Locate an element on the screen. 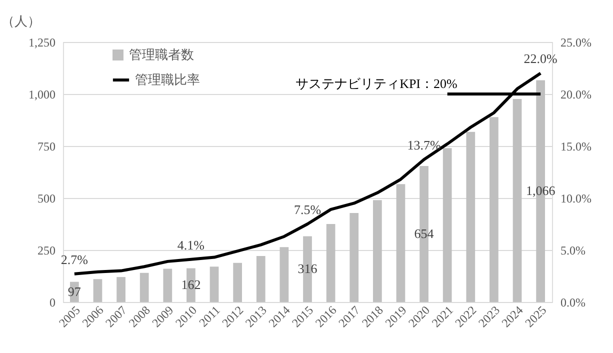 Image resolution: width=613 pixels, height=353 pixels. y2-tick-label: 10.0% is located at coordinates (576, 199).